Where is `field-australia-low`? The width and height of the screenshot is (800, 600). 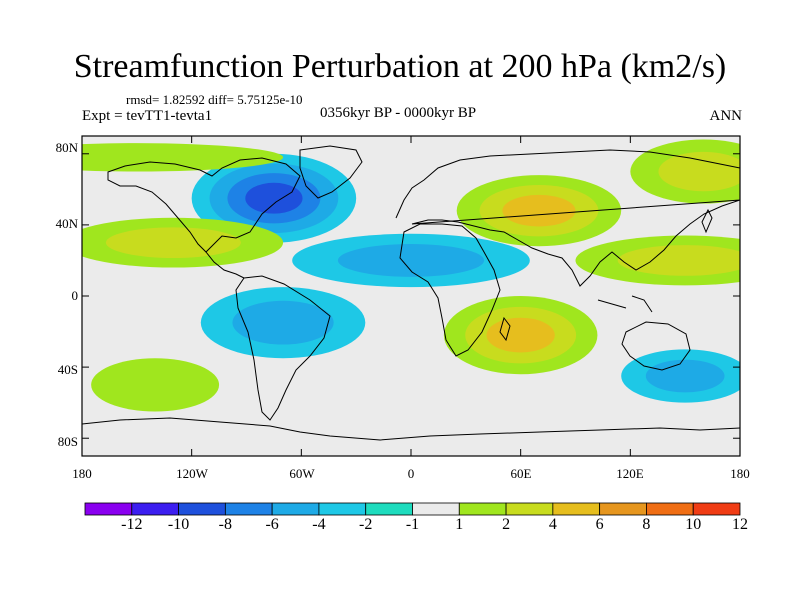 field-australia-low is located at coordinates (680, 376).